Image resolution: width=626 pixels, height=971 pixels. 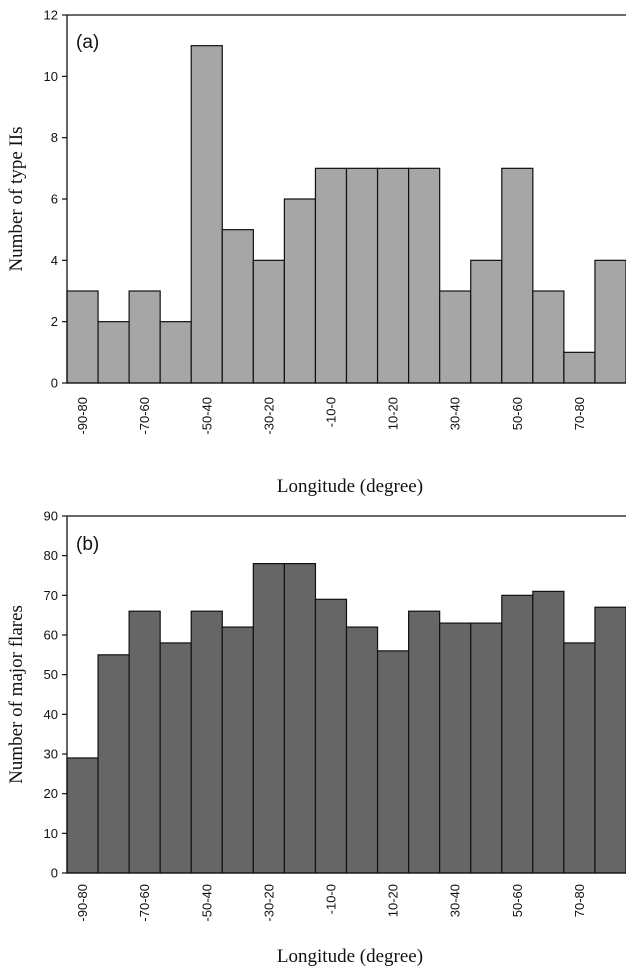 I want to click on panel-b-x-tick-label: 70-80, so click(x=579, y=900).